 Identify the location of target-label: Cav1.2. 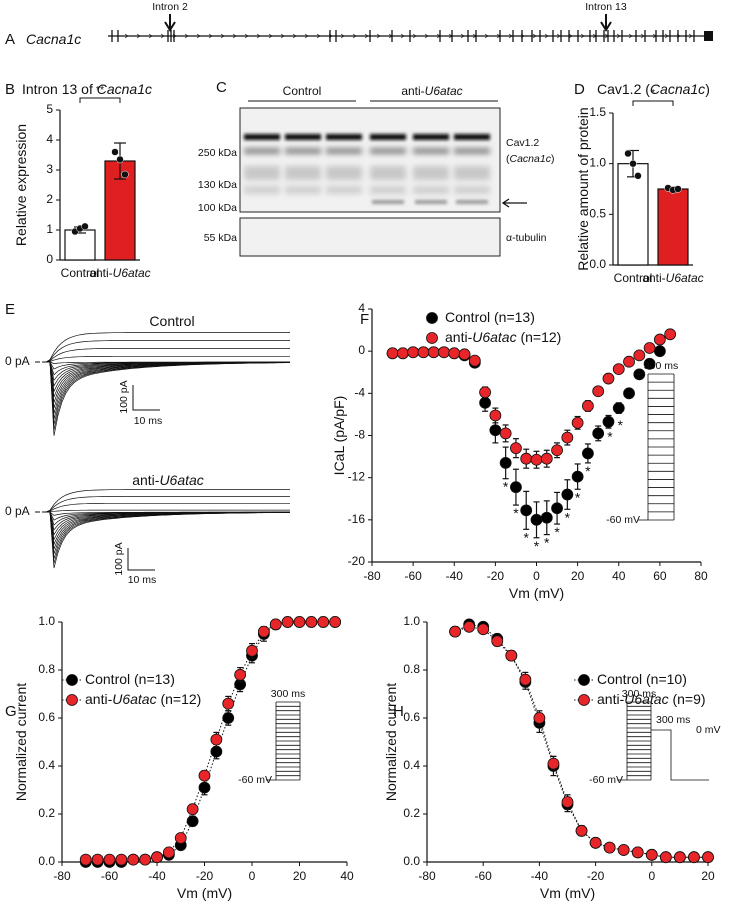
(522, 143).